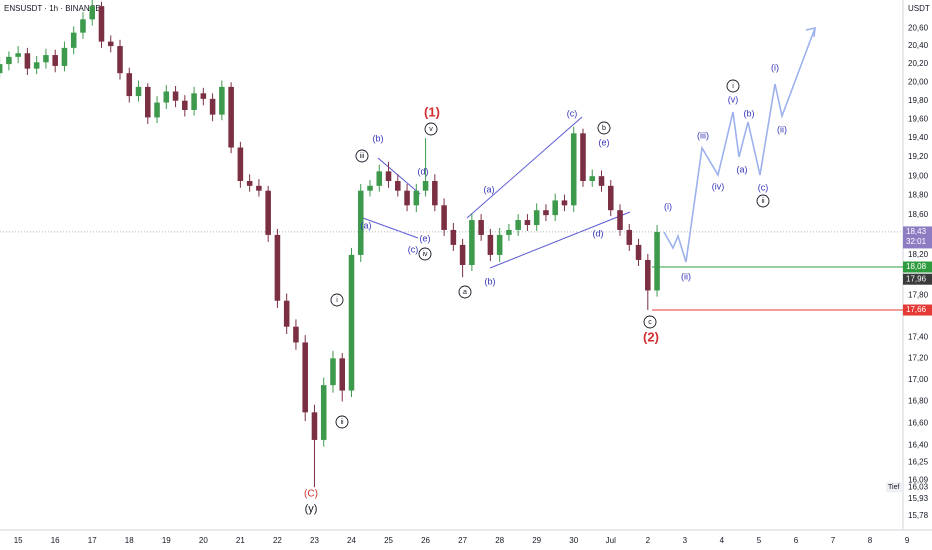 This screenshot has height=550, width=932. I want to click on x-tick-label: 27, so click(462, 540).